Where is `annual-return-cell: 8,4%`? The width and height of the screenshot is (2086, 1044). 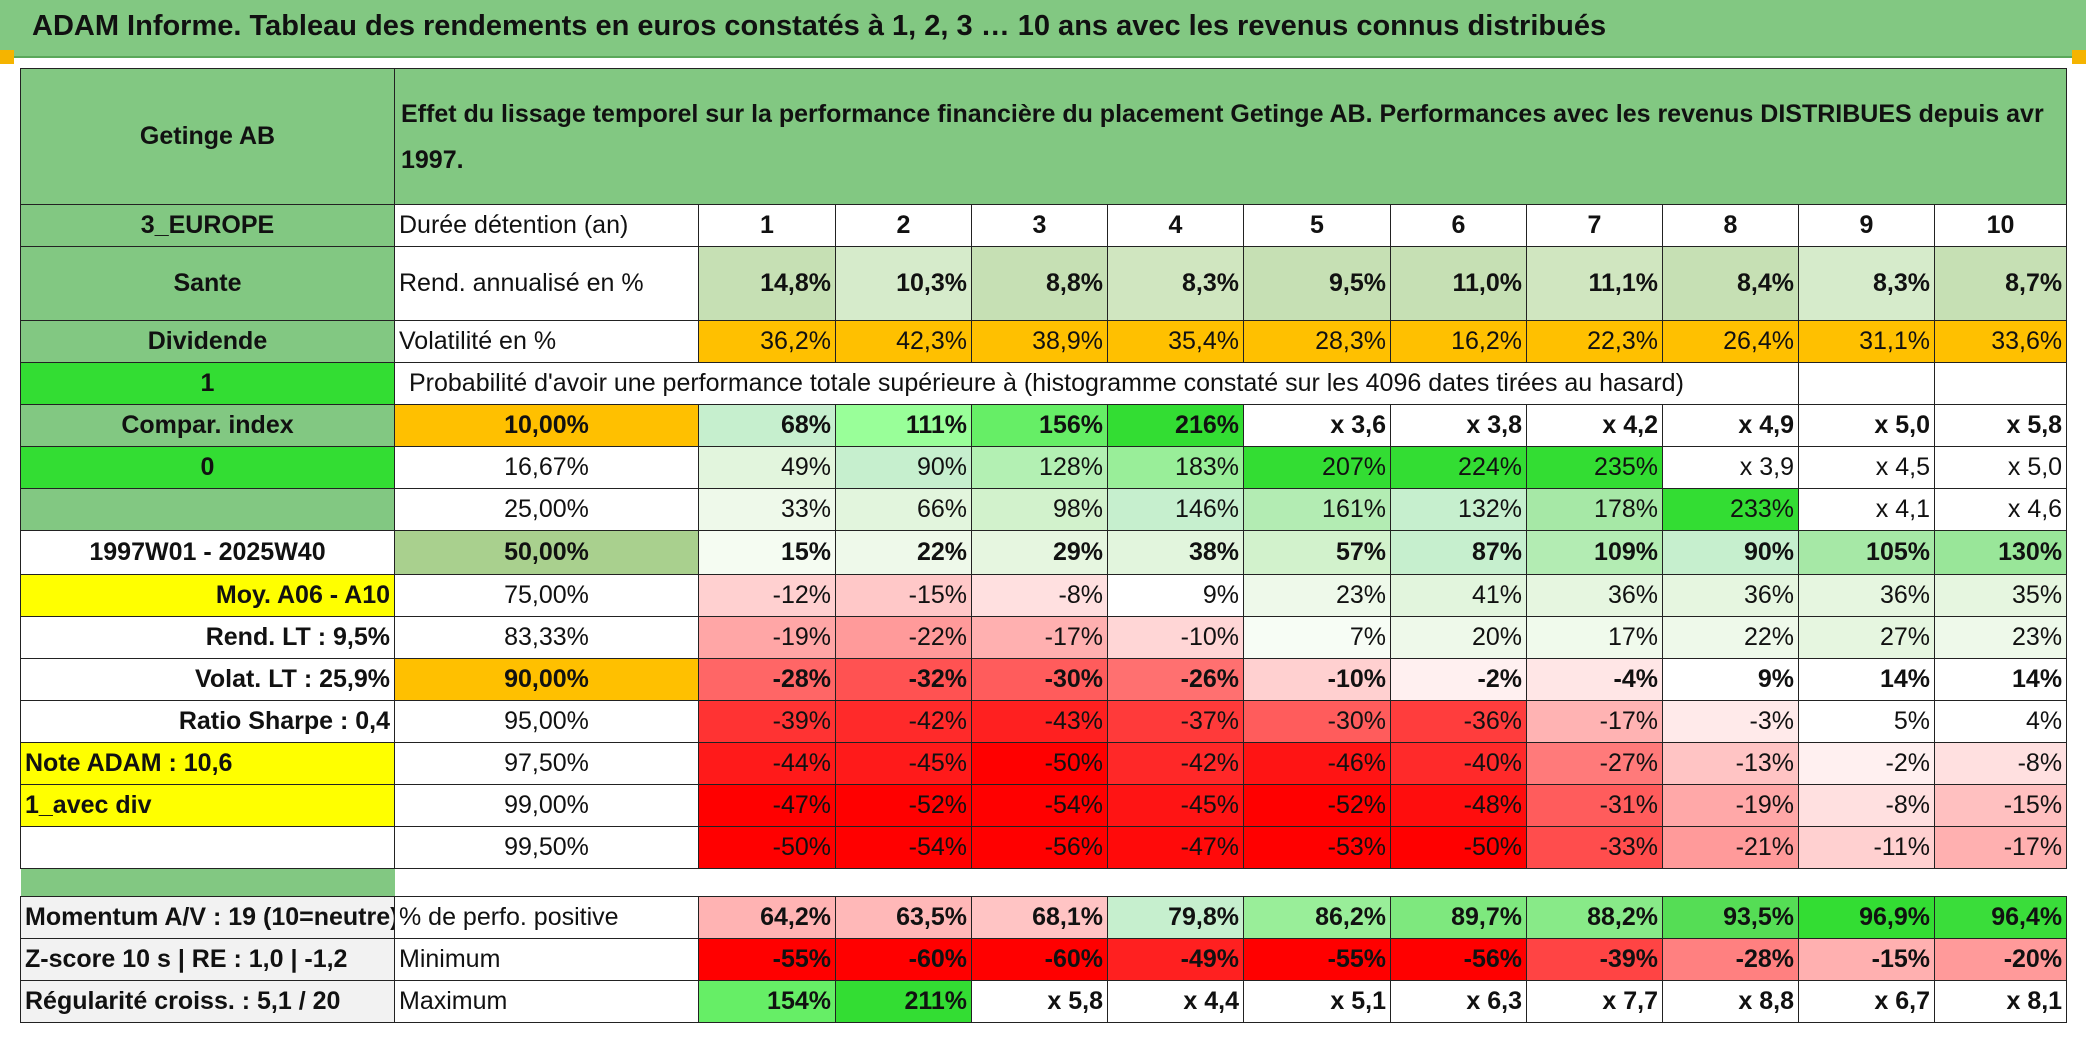
annual-return-cell: 8,4% is located at coordinates (1730, 283).